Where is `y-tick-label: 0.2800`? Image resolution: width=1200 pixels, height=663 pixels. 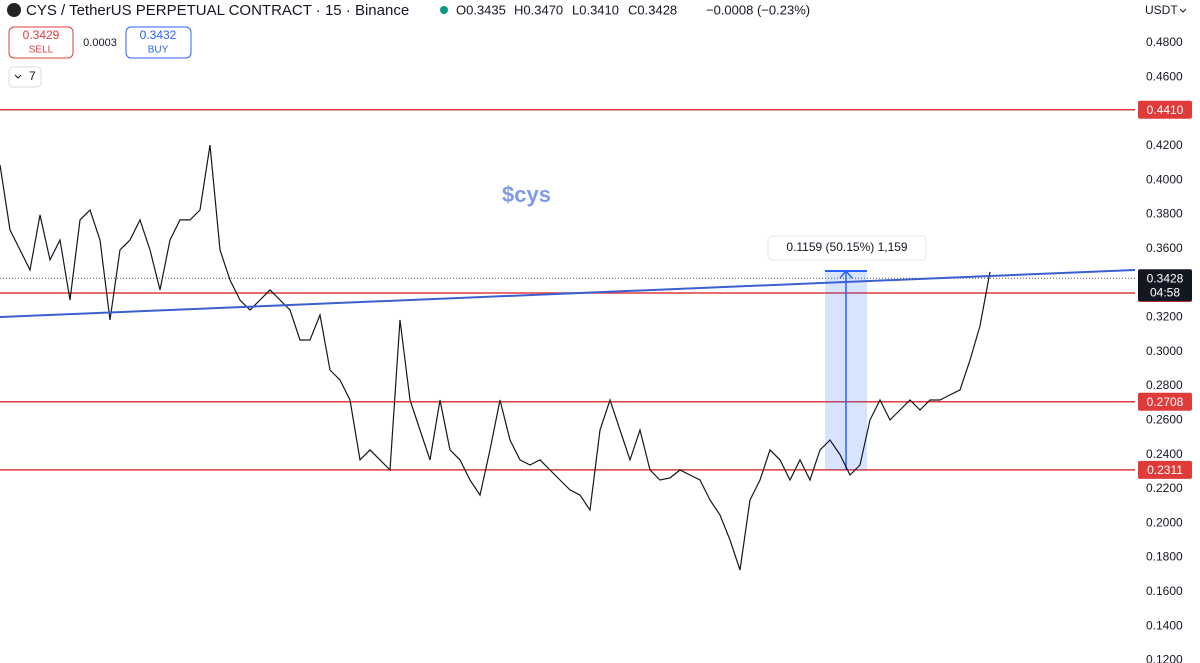
y-tick-label: 0.2800 is located at coordinates (1164, 385).